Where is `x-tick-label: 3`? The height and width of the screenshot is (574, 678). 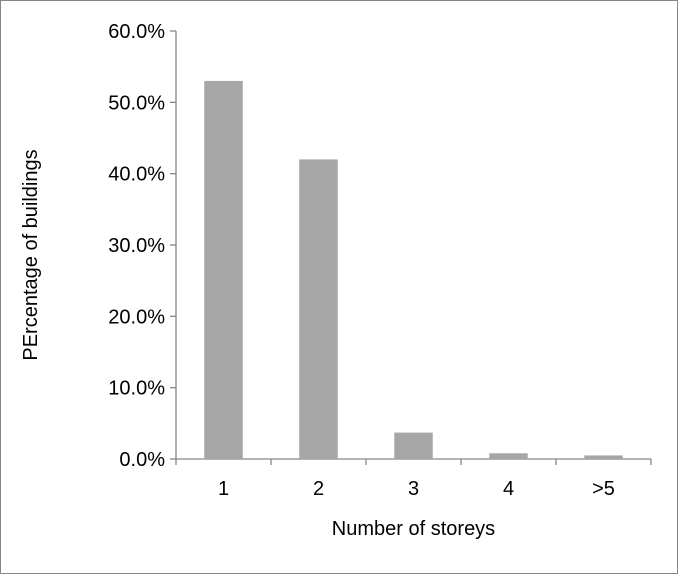
x-tick-label: 3 is located at coordinates (413, 489).